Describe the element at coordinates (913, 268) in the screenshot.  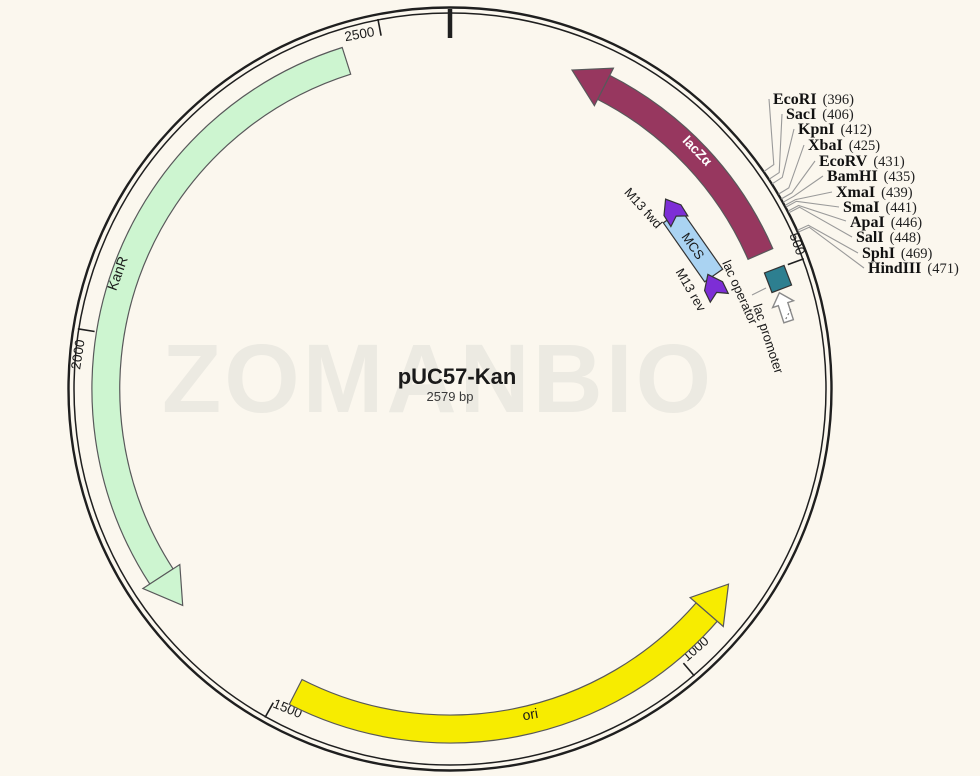
I see `enzyme-label-hindiii: HindIII (471)` at that location.